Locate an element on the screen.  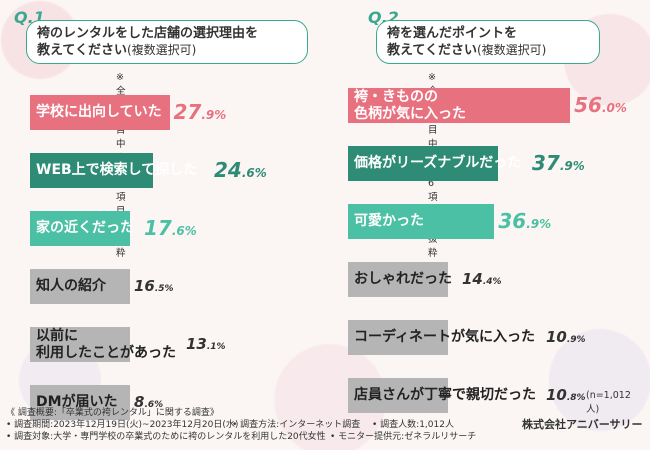
footer-method: • 調査方法:インターネット調査 is located at coordinates (296, 425).